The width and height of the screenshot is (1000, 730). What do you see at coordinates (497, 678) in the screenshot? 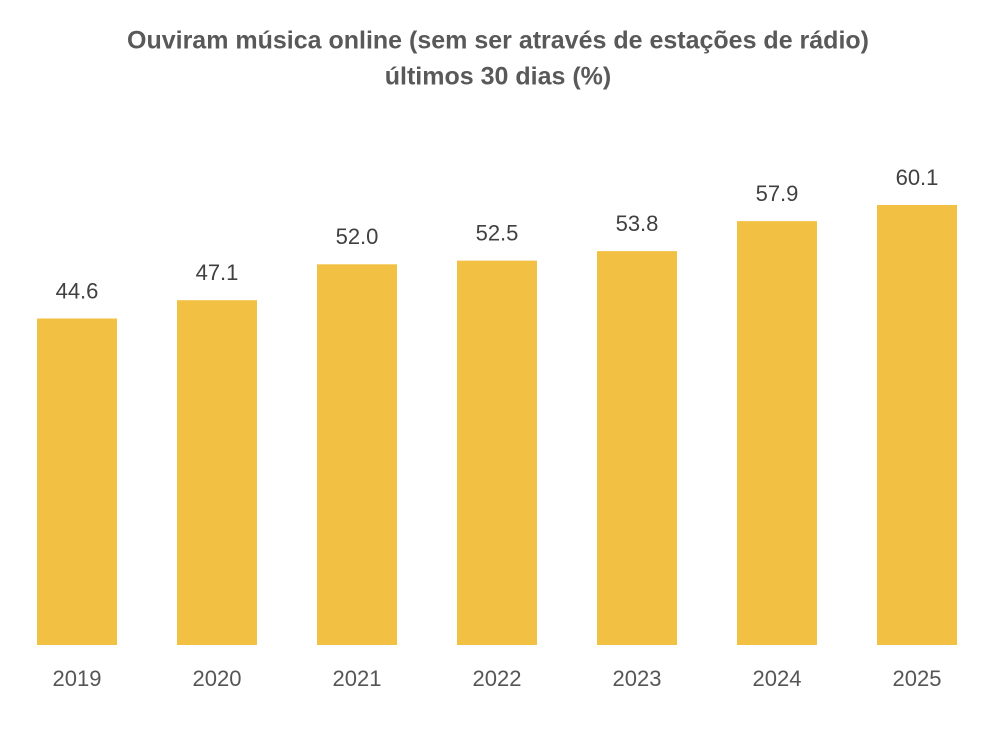
I see `x-tick-label: 2022` at bounding box center [497, 678].